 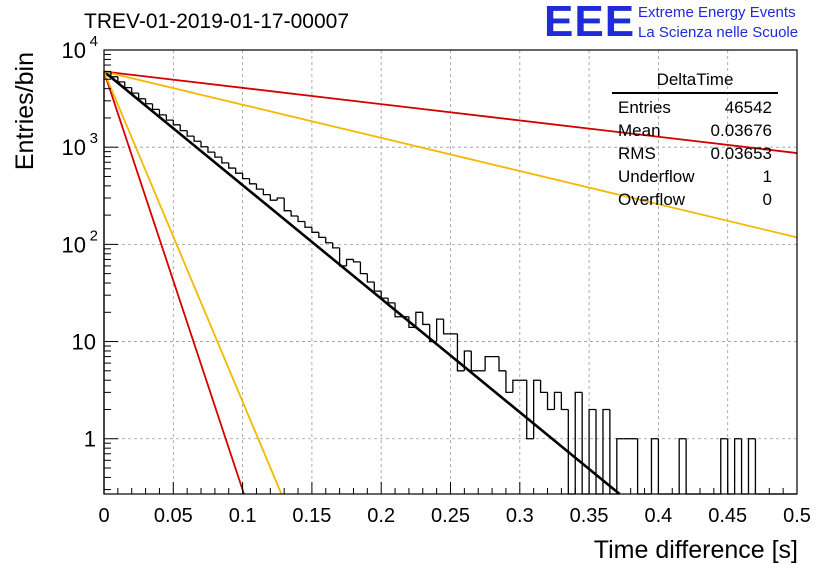 I want to click on stats-value: 0.03653, so click(x=741, y=153).